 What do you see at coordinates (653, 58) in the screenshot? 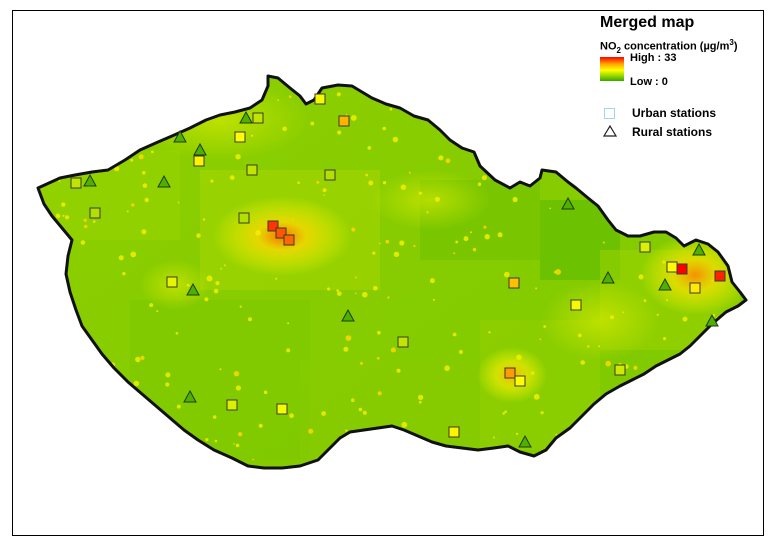
I see `legend-high-label: High : 33` at bounding box center [653, 58].